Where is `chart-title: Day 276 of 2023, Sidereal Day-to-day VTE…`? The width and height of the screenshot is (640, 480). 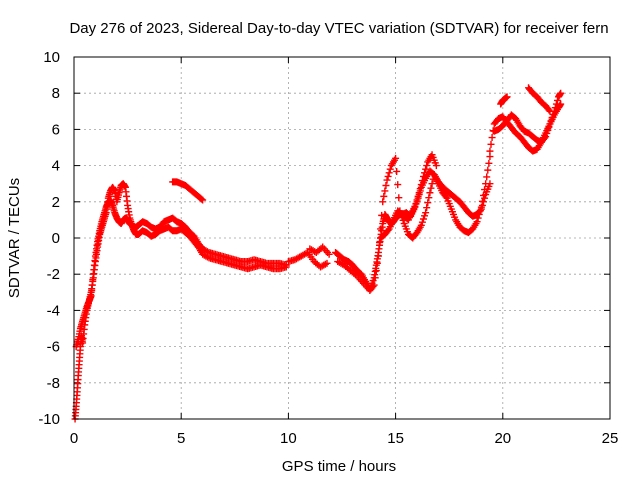
chart-title: Day 276 of 2023, Sidereal Day-to-day VTE… is located at coordinates (338, 28).